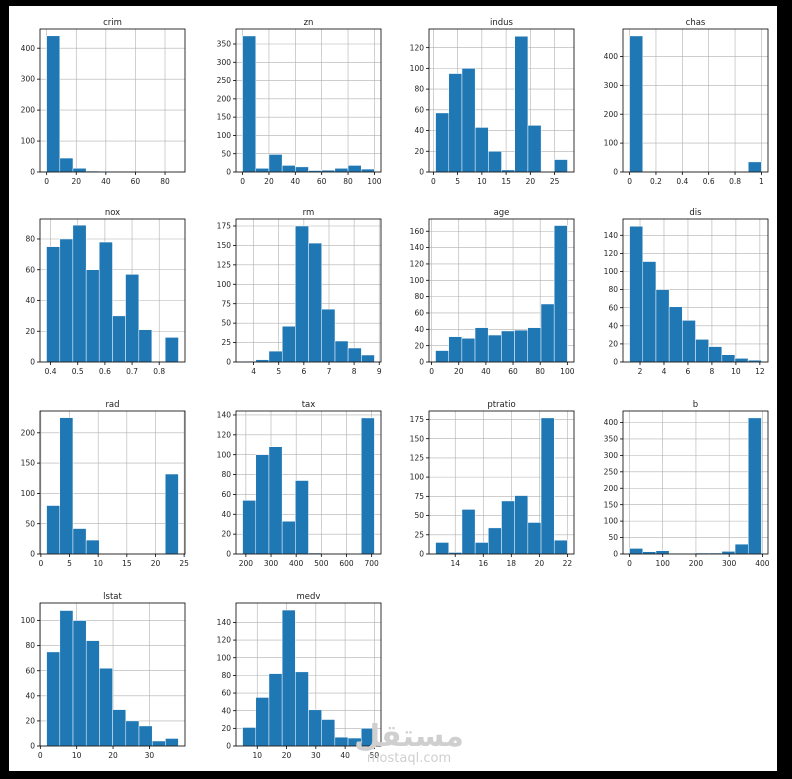  What do you see at coordinates (299, 292) in the screenshot?
I see `histogram-rm: 4 5 6 7 8 9 0 25 50 75 100 125 150 175 rm` at bounding box center [299, 292].